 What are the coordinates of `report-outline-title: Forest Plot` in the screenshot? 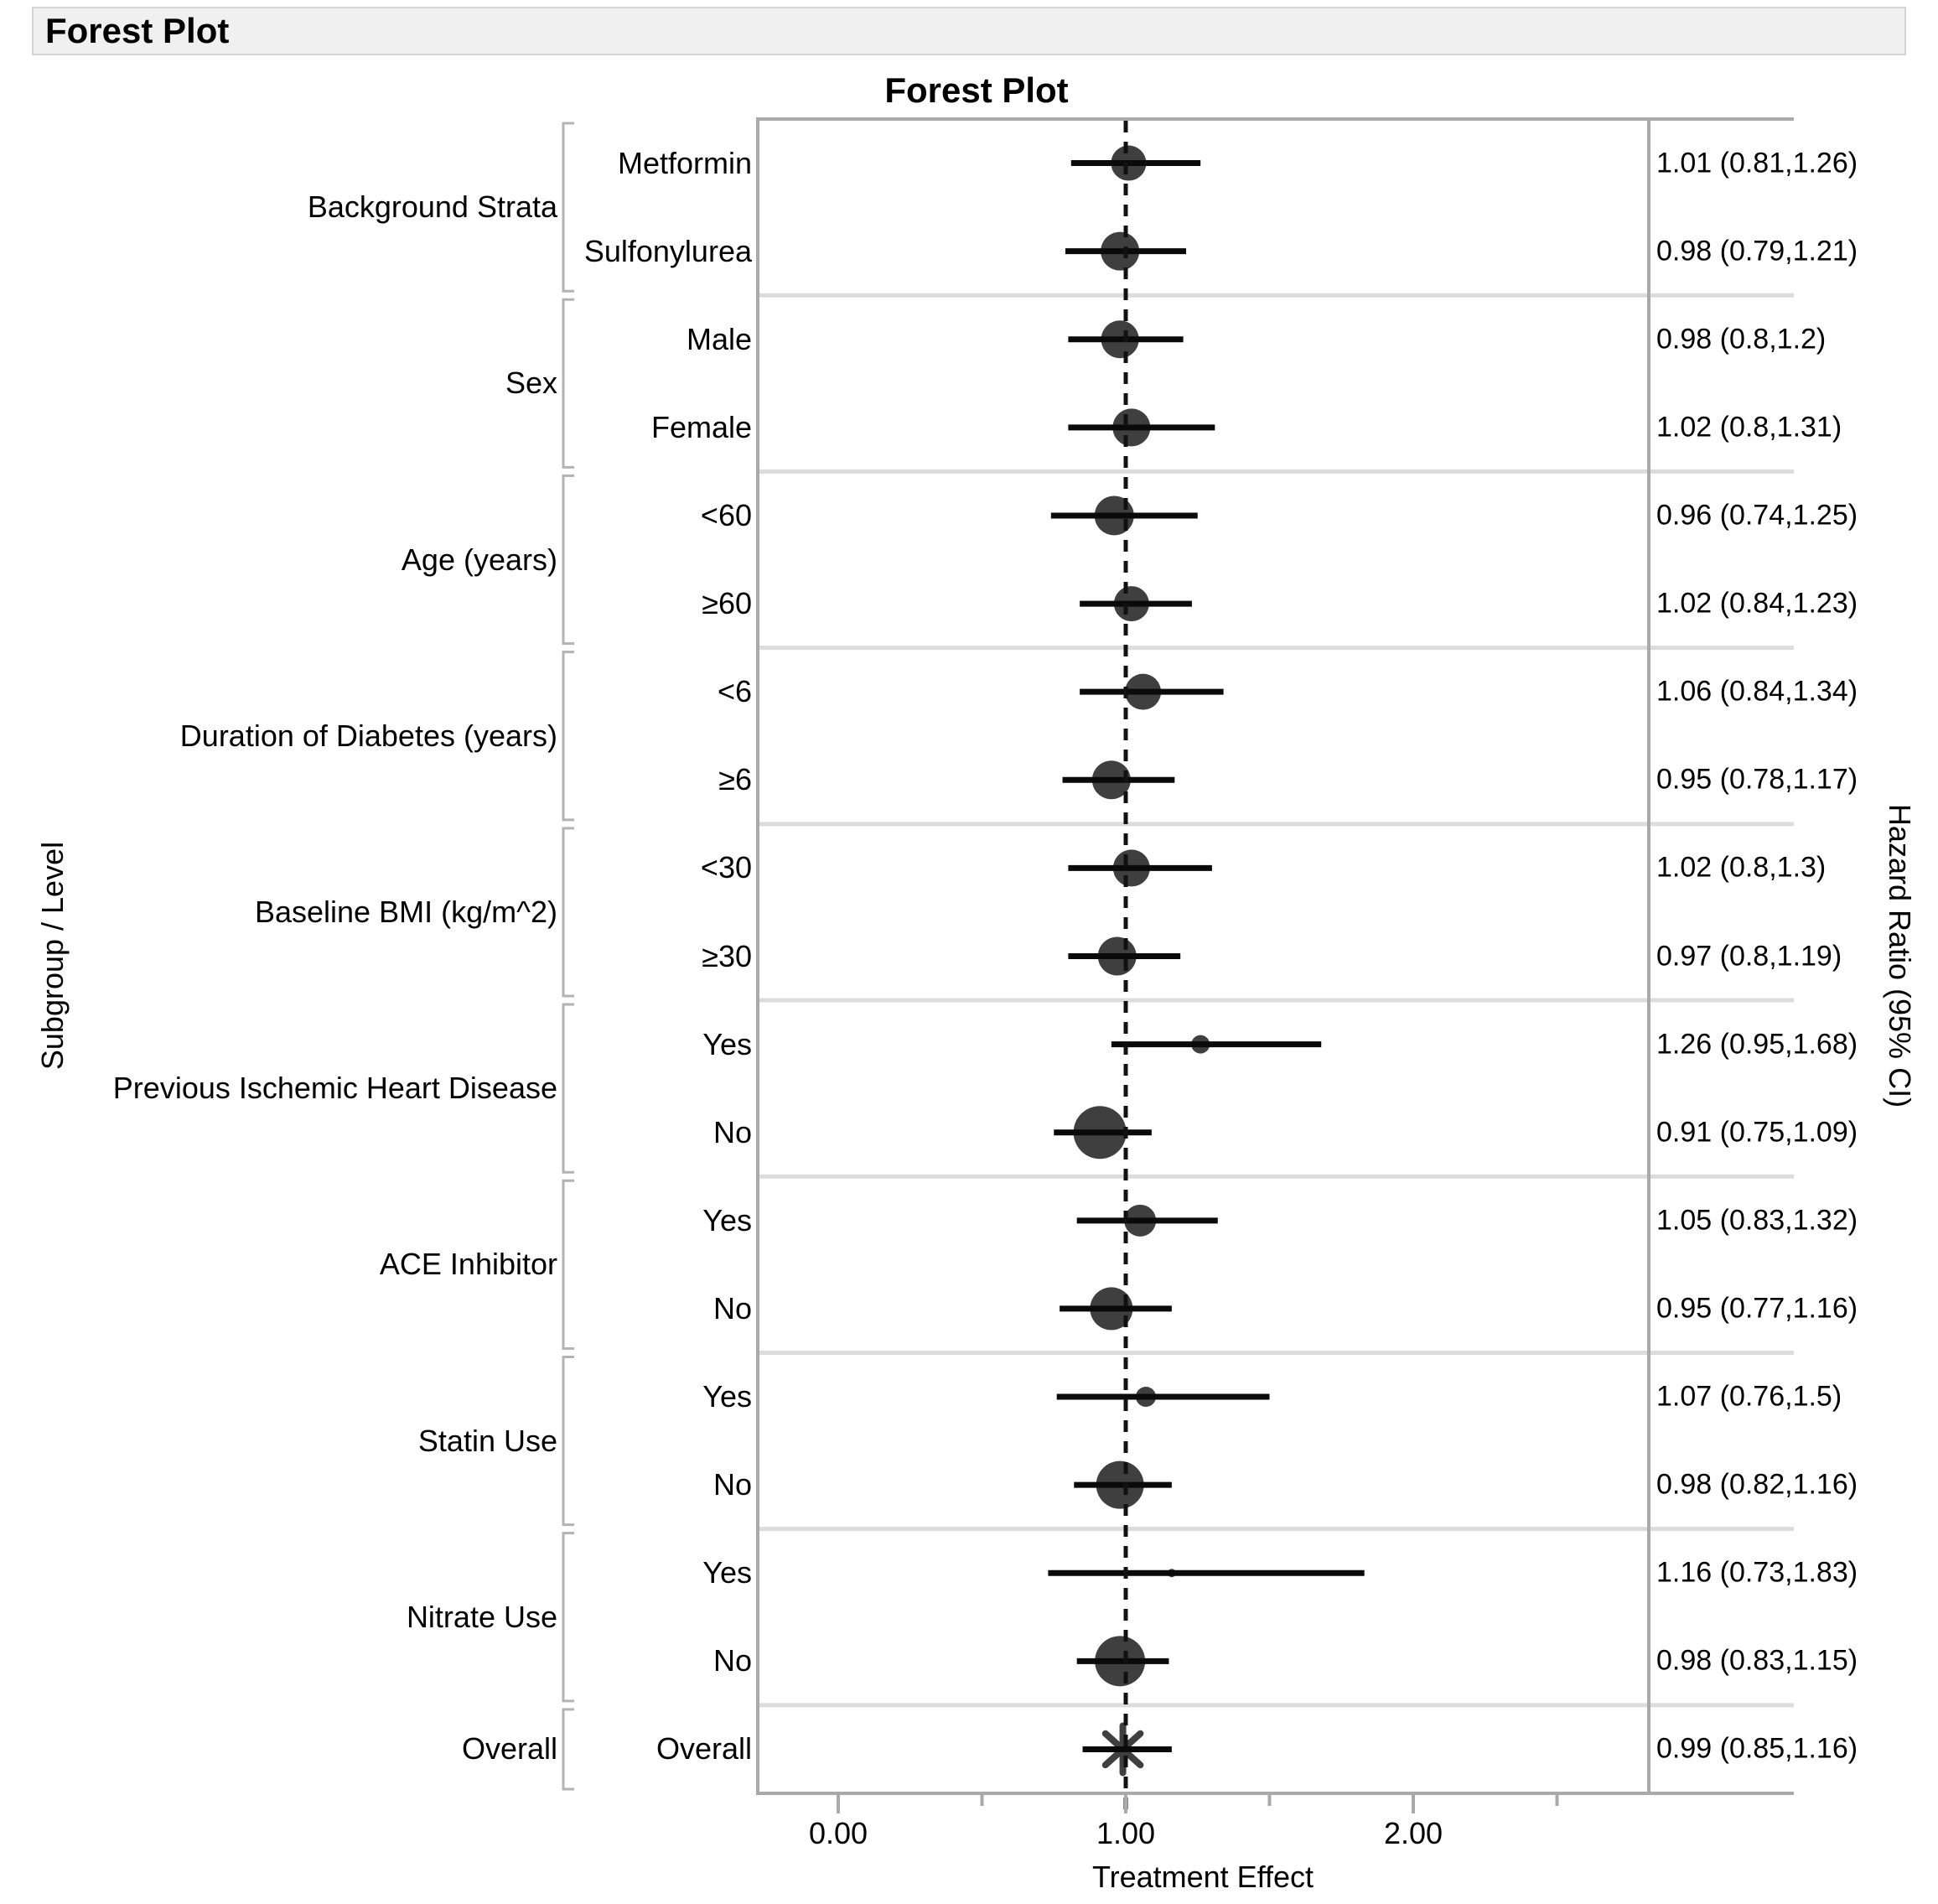 It's located at (137, 30).